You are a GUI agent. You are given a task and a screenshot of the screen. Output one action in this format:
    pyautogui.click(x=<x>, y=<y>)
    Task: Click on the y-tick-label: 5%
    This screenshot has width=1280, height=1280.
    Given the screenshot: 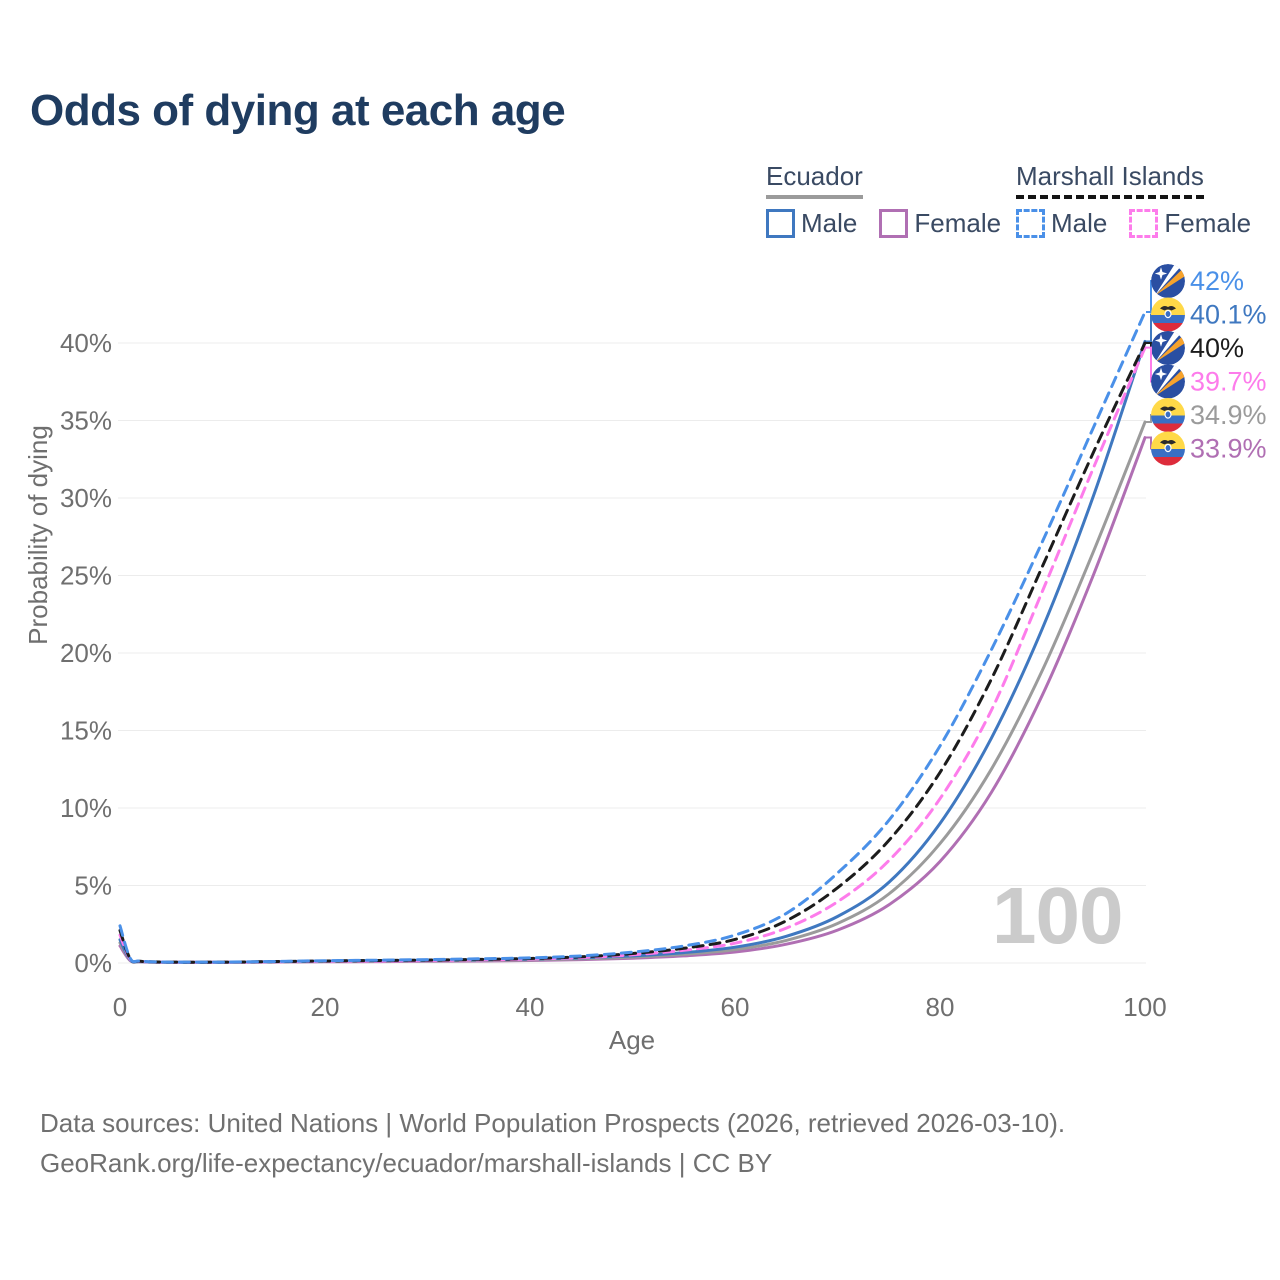 What is the action you would take?
    pyautogui.click(x=93, y=886)
    